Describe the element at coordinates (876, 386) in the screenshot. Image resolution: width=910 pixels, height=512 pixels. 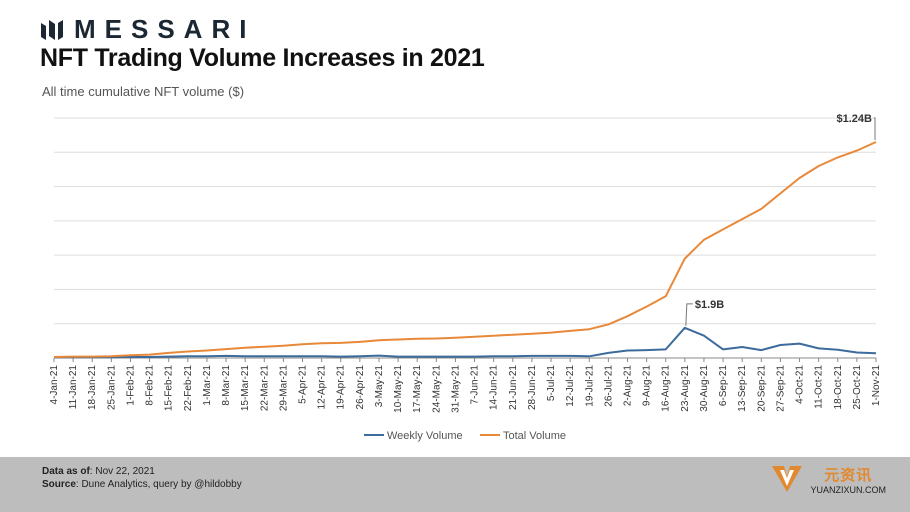
I see `x-tick-label: 1-Nov-21` at that location.